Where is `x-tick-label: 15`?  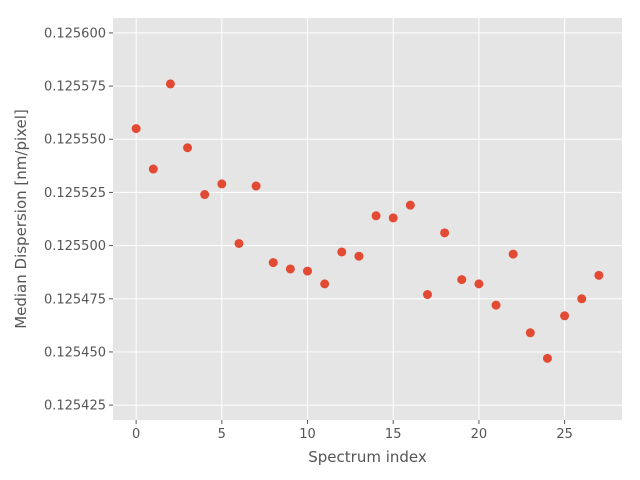 x-tick-label: 15 is located at coordinates (393, 434).